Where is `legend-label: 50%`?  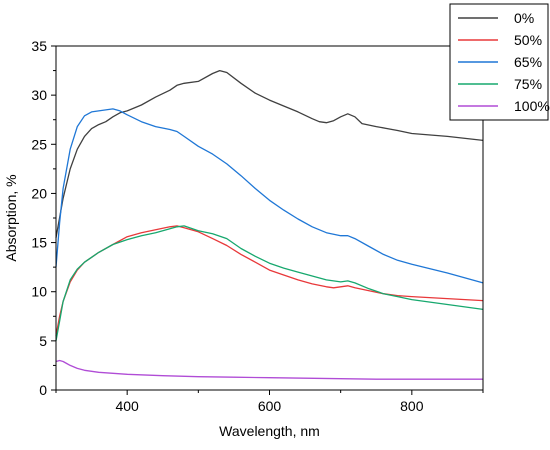 legend-label: 50% is located at coordinates (528, 40).